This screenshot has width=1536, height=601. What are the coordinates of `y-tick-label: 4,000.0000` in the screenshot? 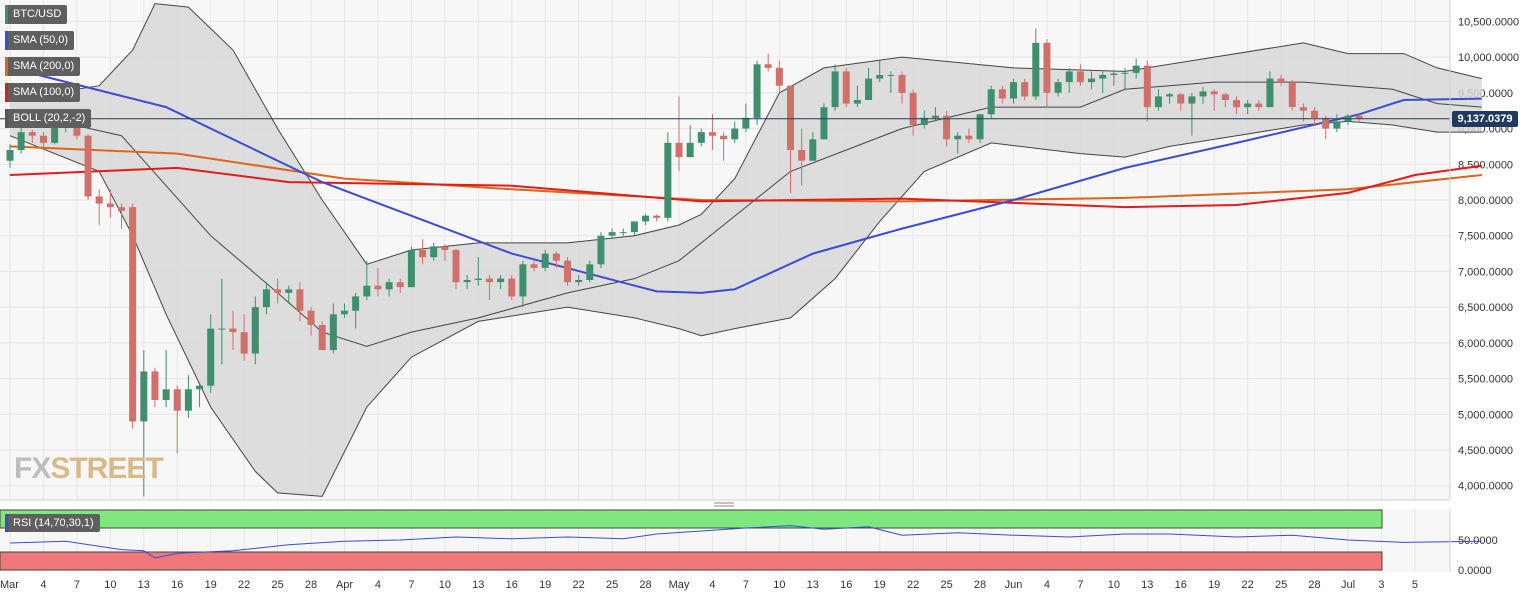 It's located at (1485, 487).